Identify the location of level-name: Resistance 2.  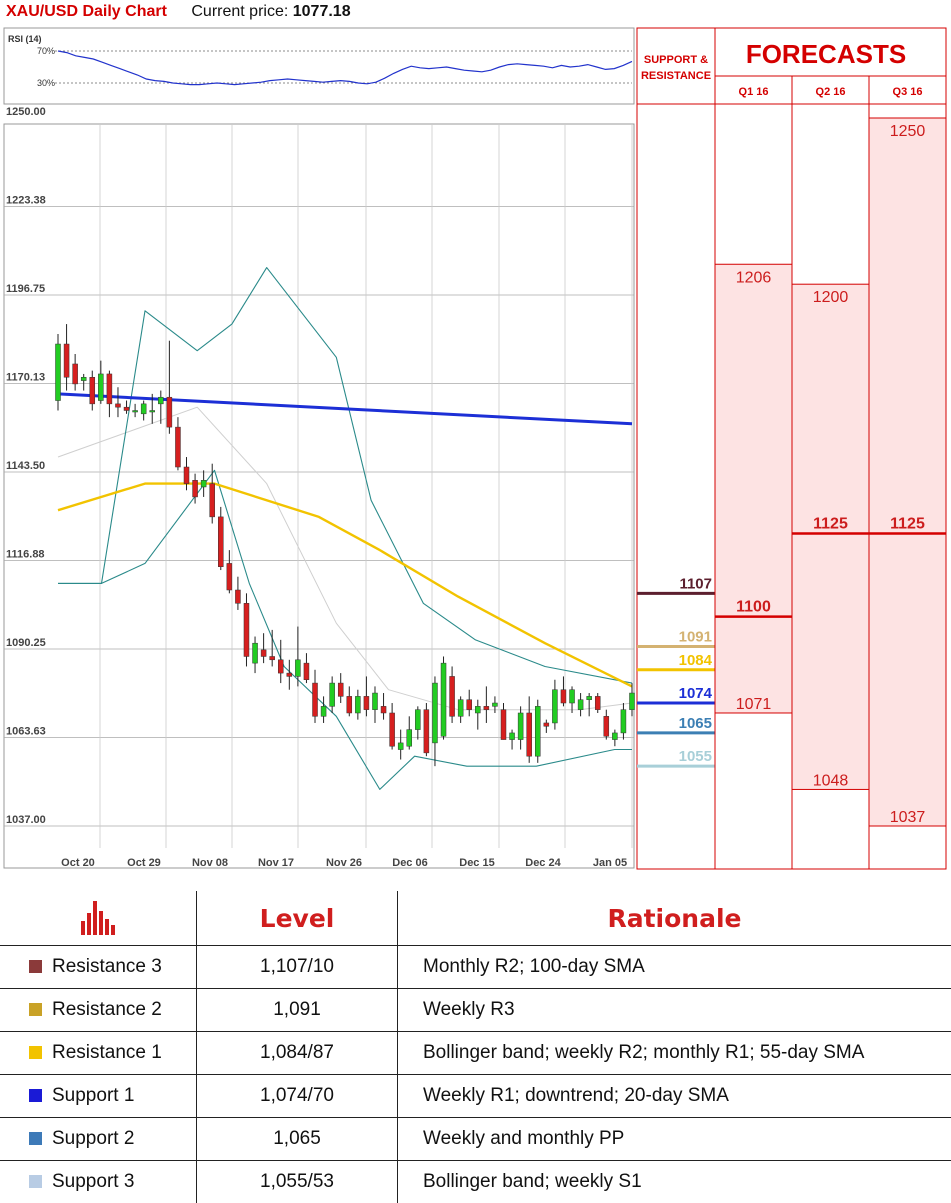
(107, 1009).